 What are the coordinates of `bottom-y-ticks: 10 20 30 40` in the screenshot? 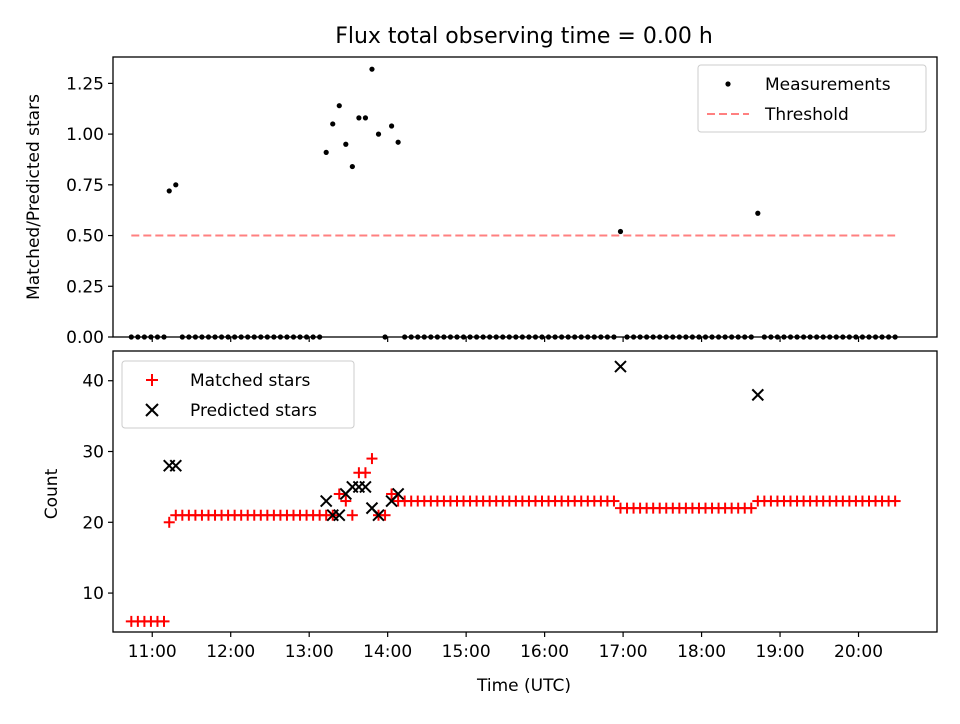 It's located at (97, 488).